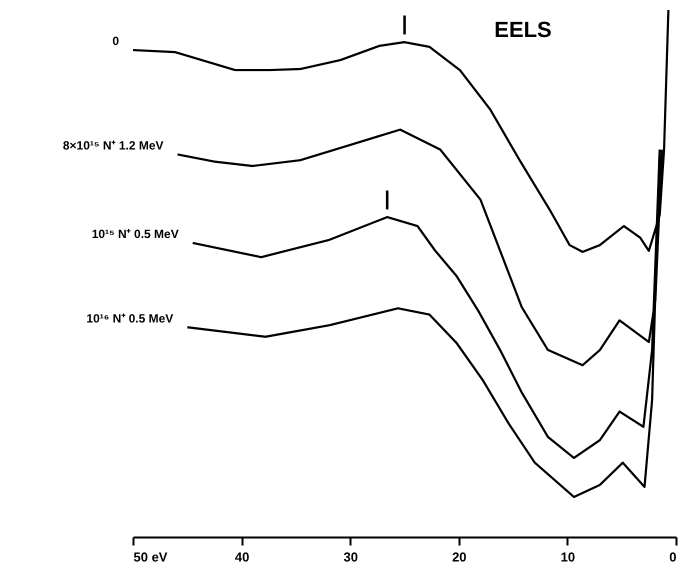  I want to click on x-tick-label: 10, so click(568, 557).